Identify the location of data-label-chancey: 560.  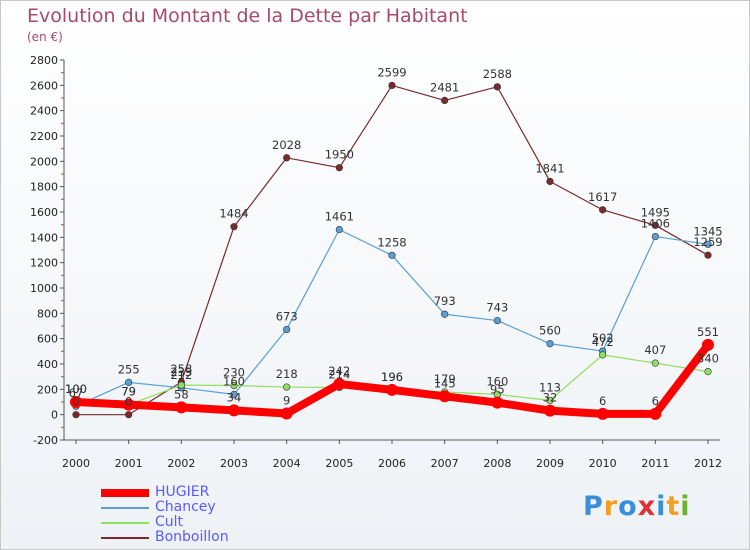
(550, 331).